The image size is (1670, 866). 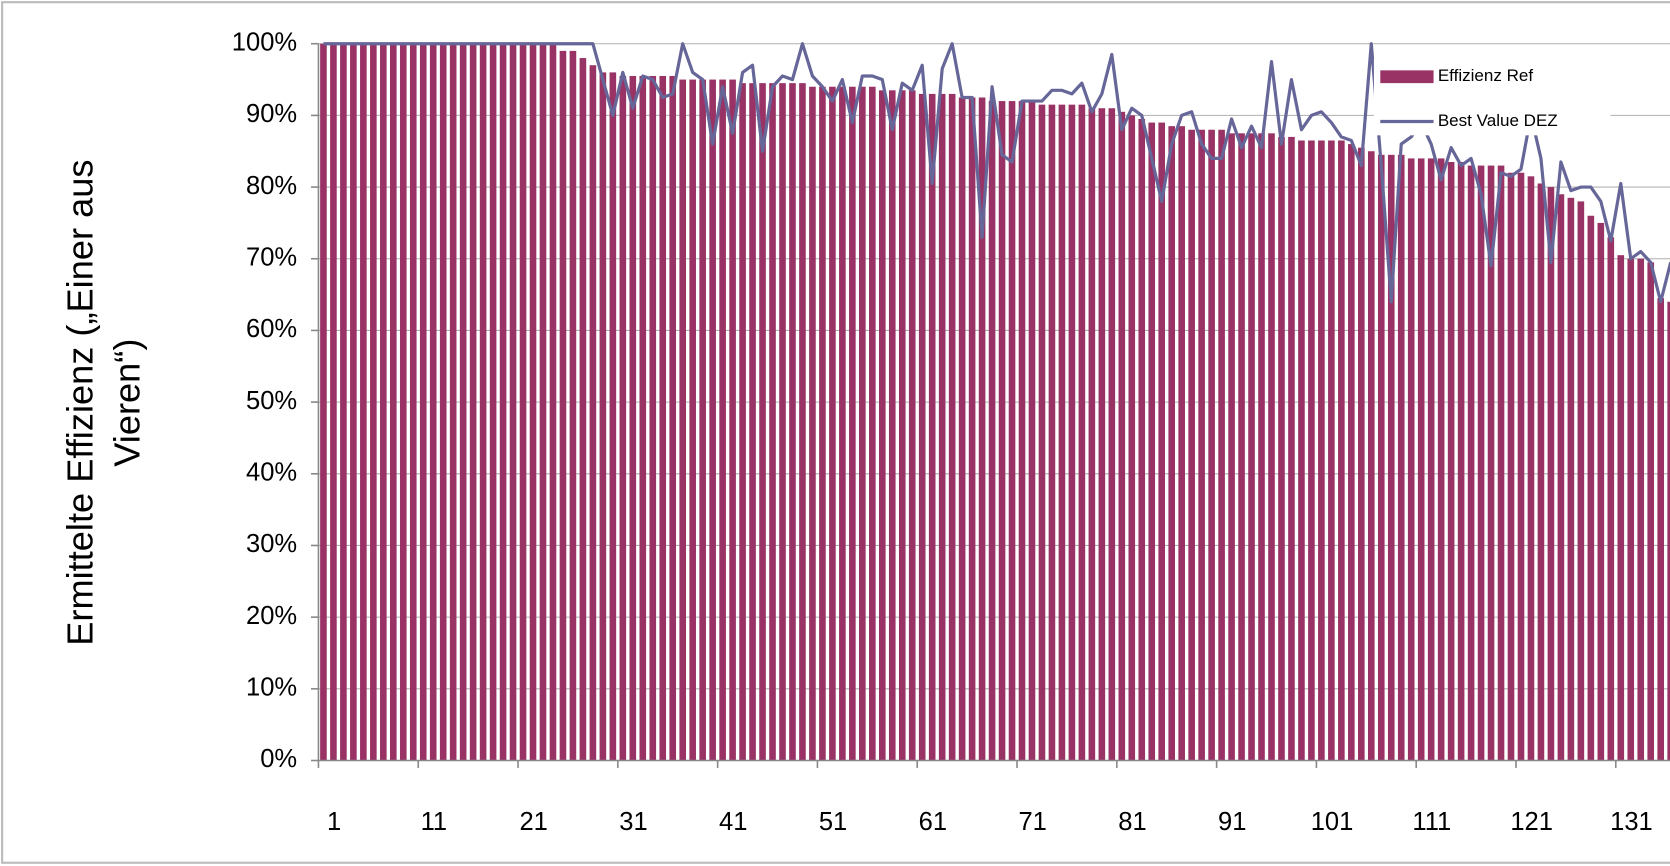 What do you see at coordinates (1407, 77) in the screenshot?
I see `legend-swatch` at bounding box center [1407, 77].